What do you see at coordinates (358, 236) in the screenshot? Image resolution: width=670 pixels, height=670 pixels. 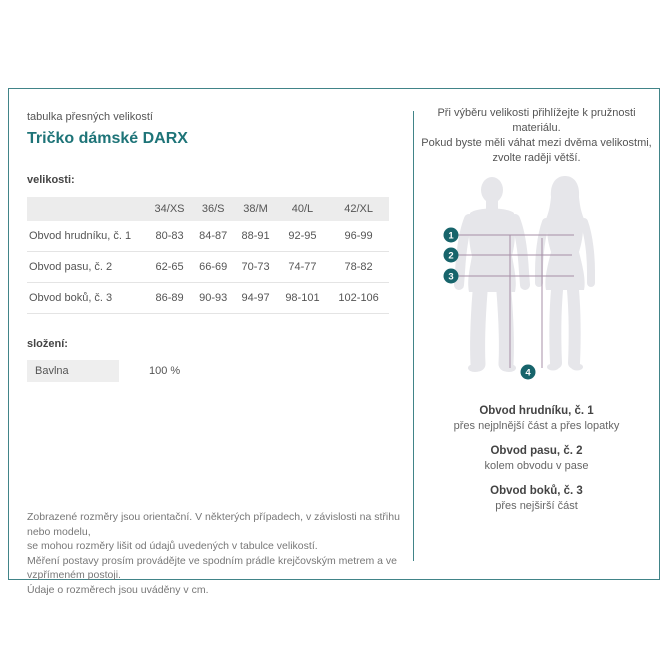 I see `size-value: 96-99` at bounding box center [358, 236].